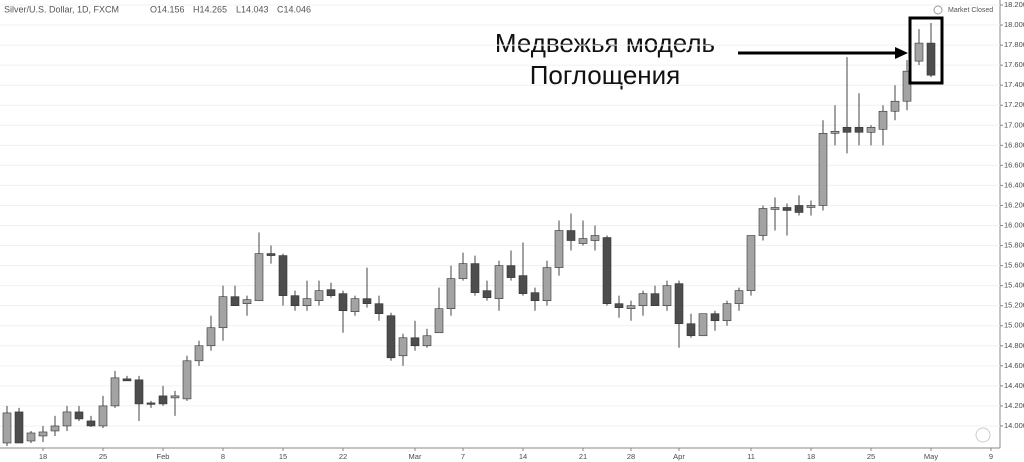 The width and height of the screenshot is (1024, 462). Describe the element at coordinates (523, 456) in the screenshot. I see `x-tick-label: 14` at that location.